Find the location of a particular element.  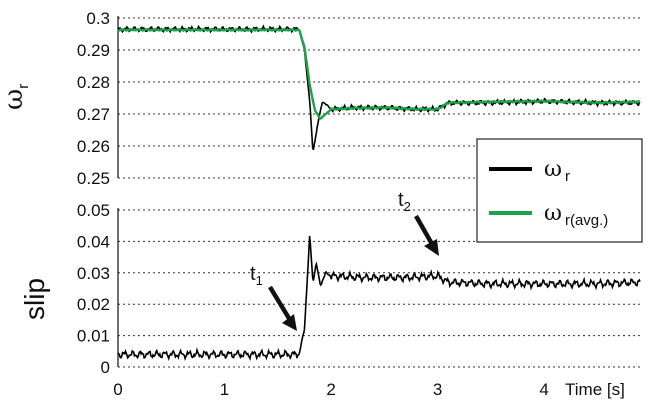

annotation-arrow-t2 is located at coordinates (424, 230).